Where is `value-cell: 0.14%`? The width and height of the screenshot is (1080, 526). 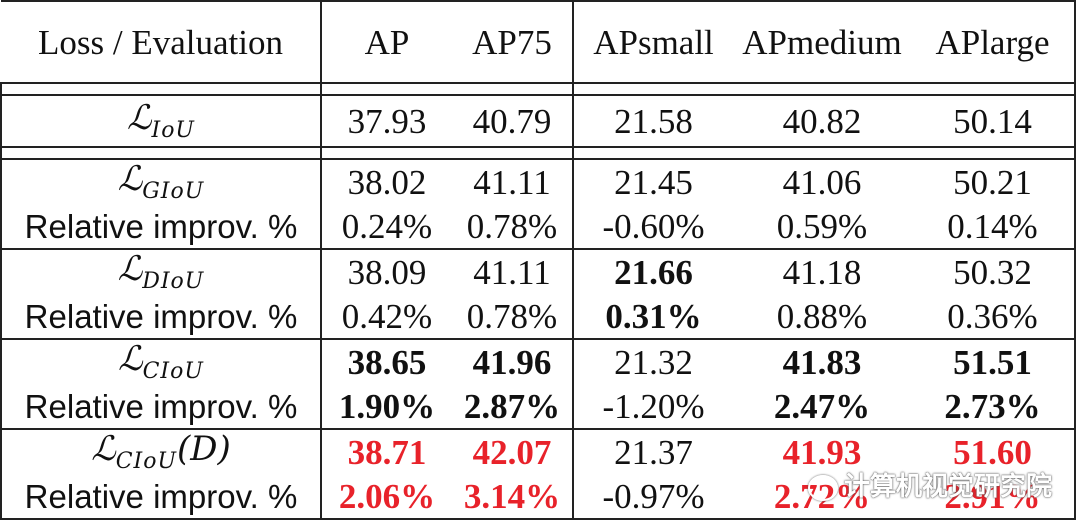
value-cell: 0.14% is located at coordinates (993, 226).